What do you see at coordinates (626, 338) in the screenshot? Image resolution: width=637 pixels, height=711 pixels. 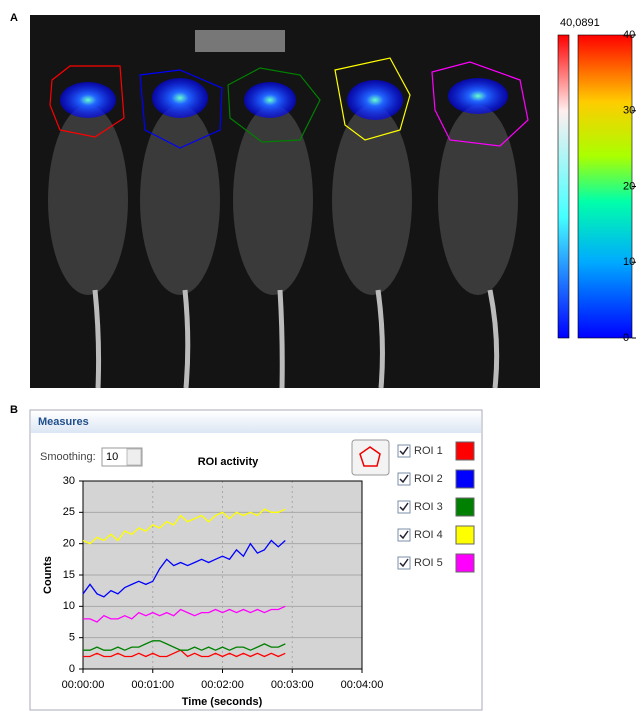 I see `colorbar-tick-label: 0` at bounding box center [626, 338].